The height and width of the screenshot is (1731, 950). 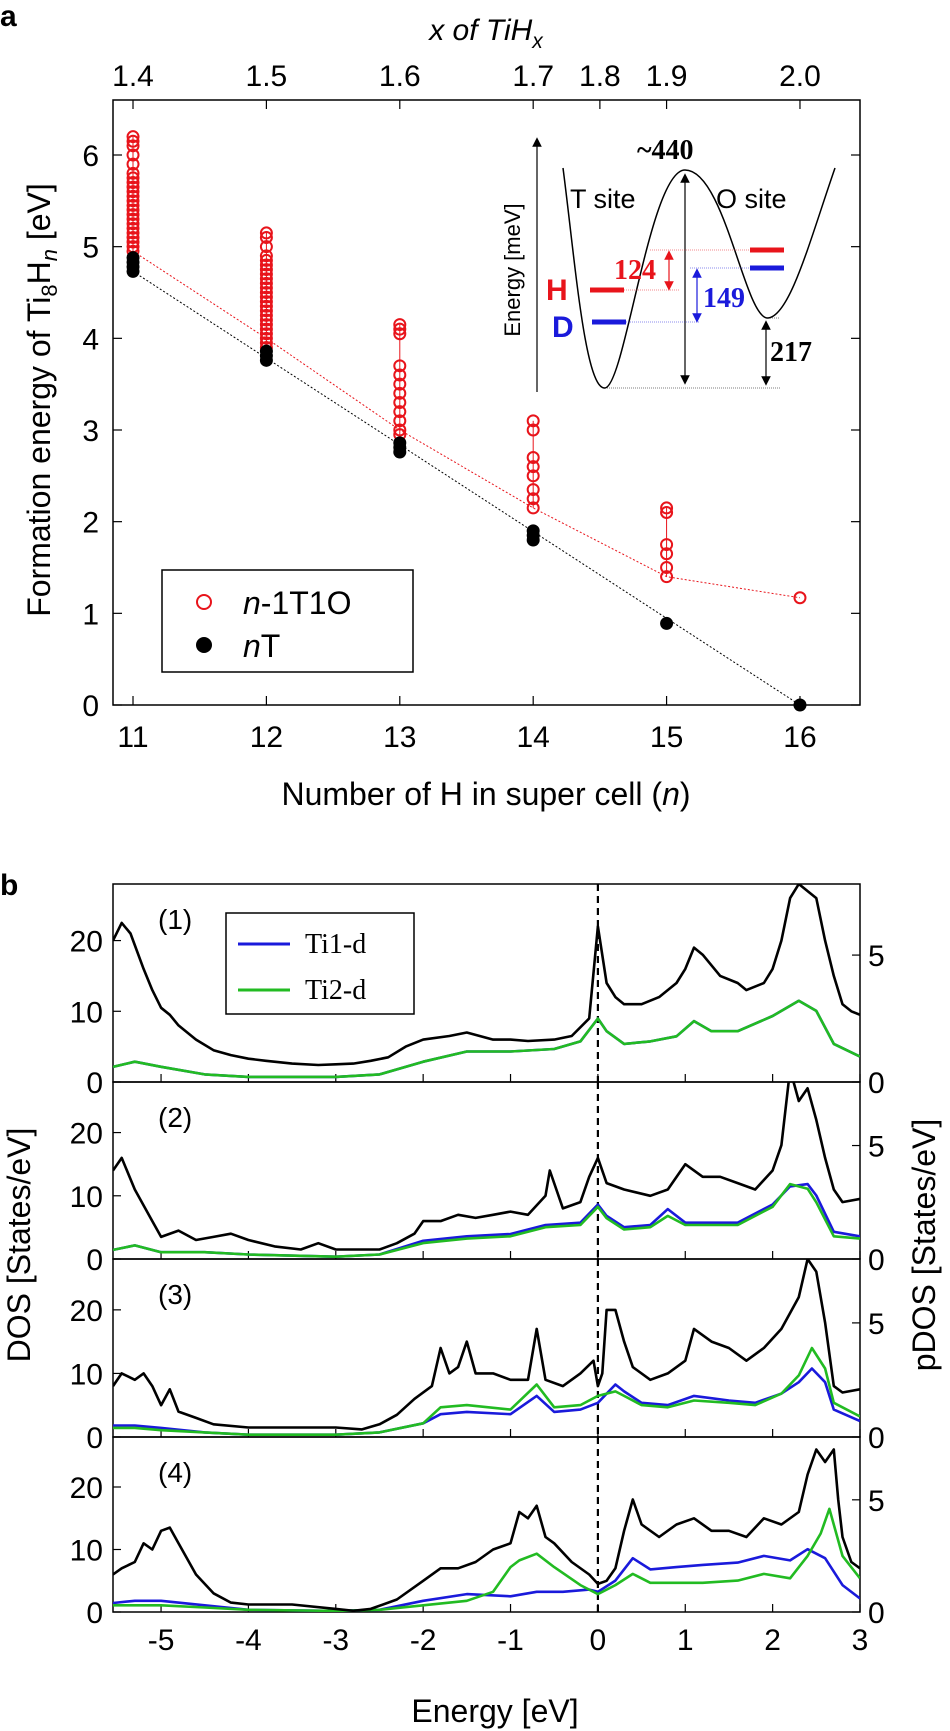 What do you see at coordinates (557, 290) in the screenshot?
I see `h-label: H` at bounding box center [557, 290].